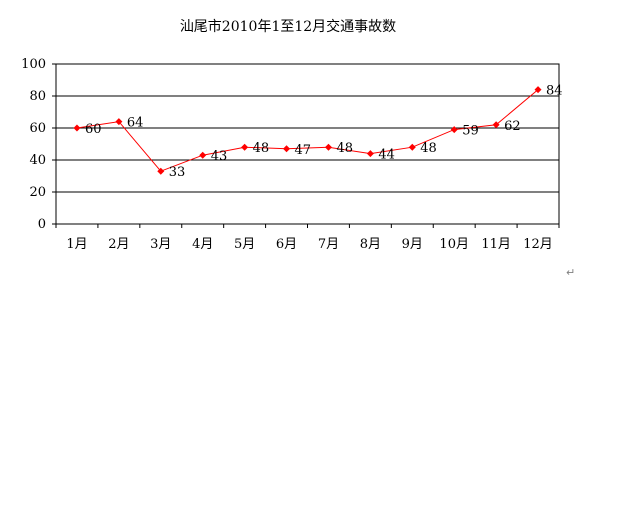  What do you see at coordinates (554, 91) in the screenshot?
I see `data-label: 84` at bounding box center [554, 91].